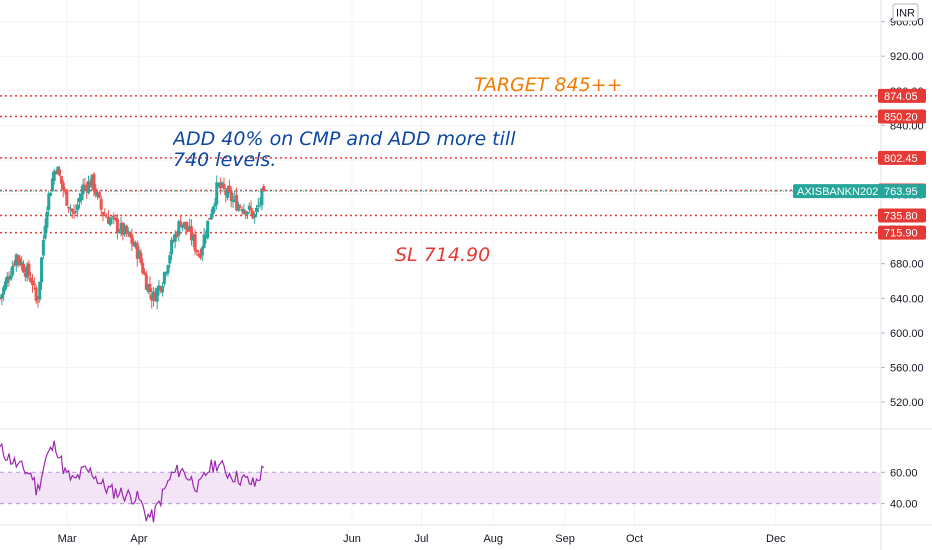  What do you see at coordinates (901, 159) in the screenshot?
I see `level-tag-label: 802.45` at bounding box center [901, 159].